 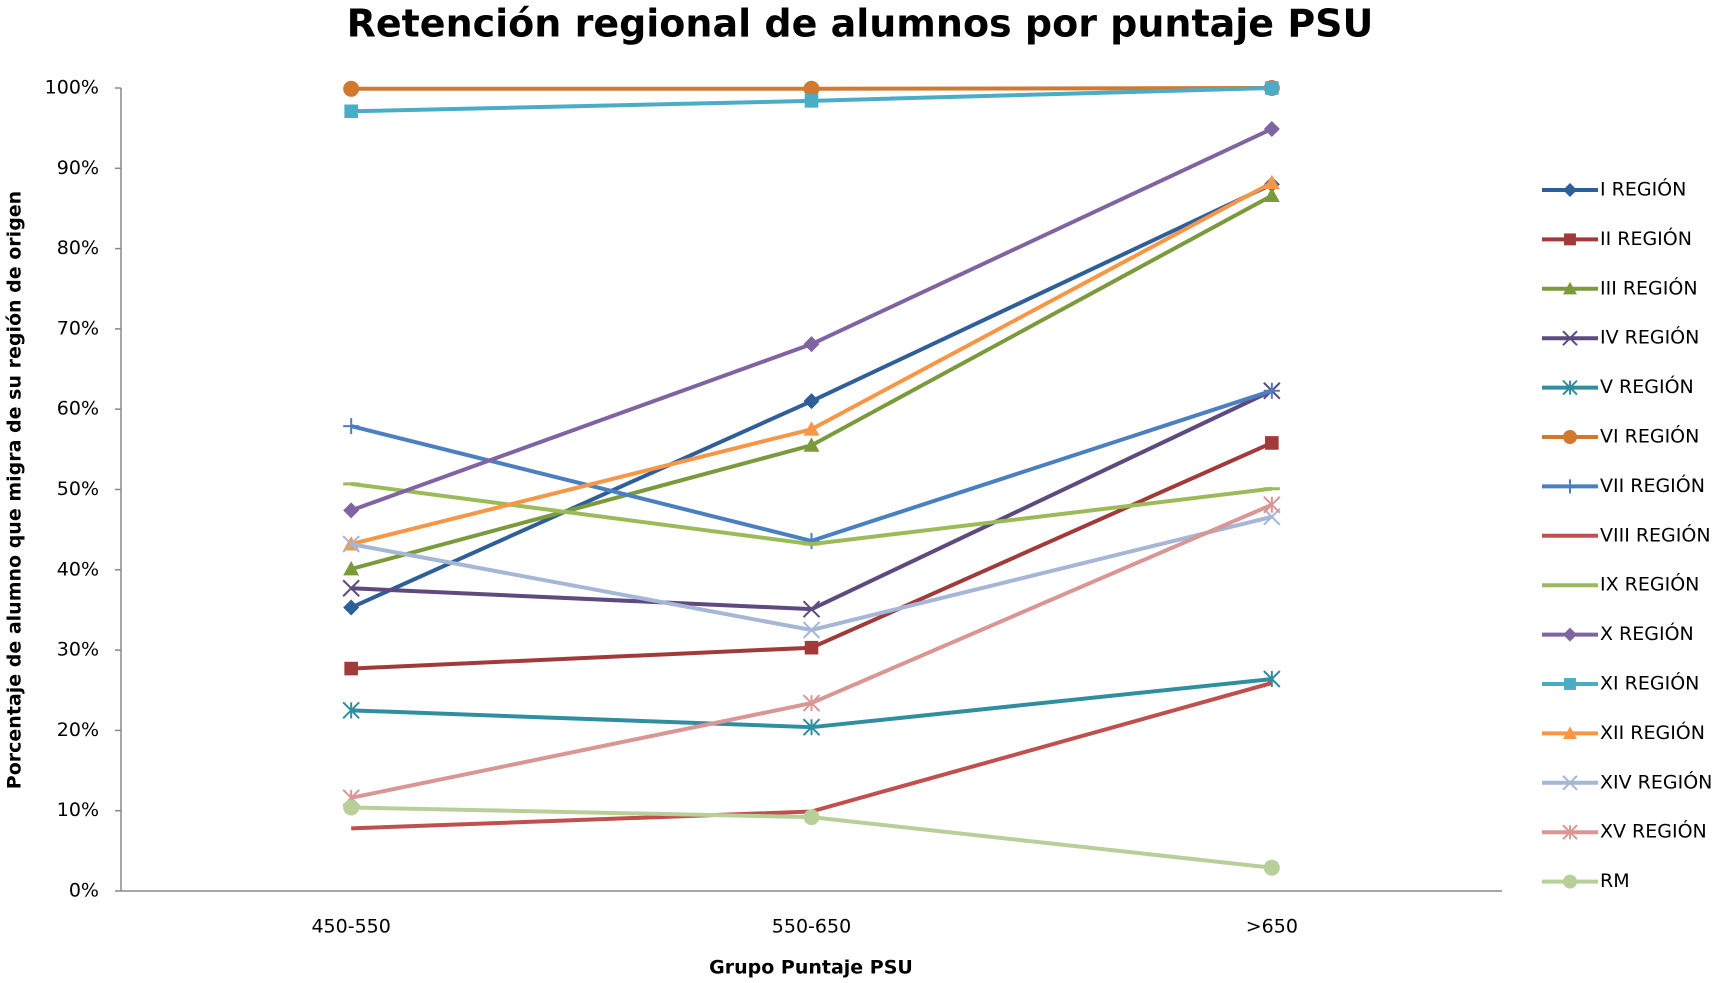 I want to click on legend-label: VI REGIÓN, so click(x=1649, y=436).